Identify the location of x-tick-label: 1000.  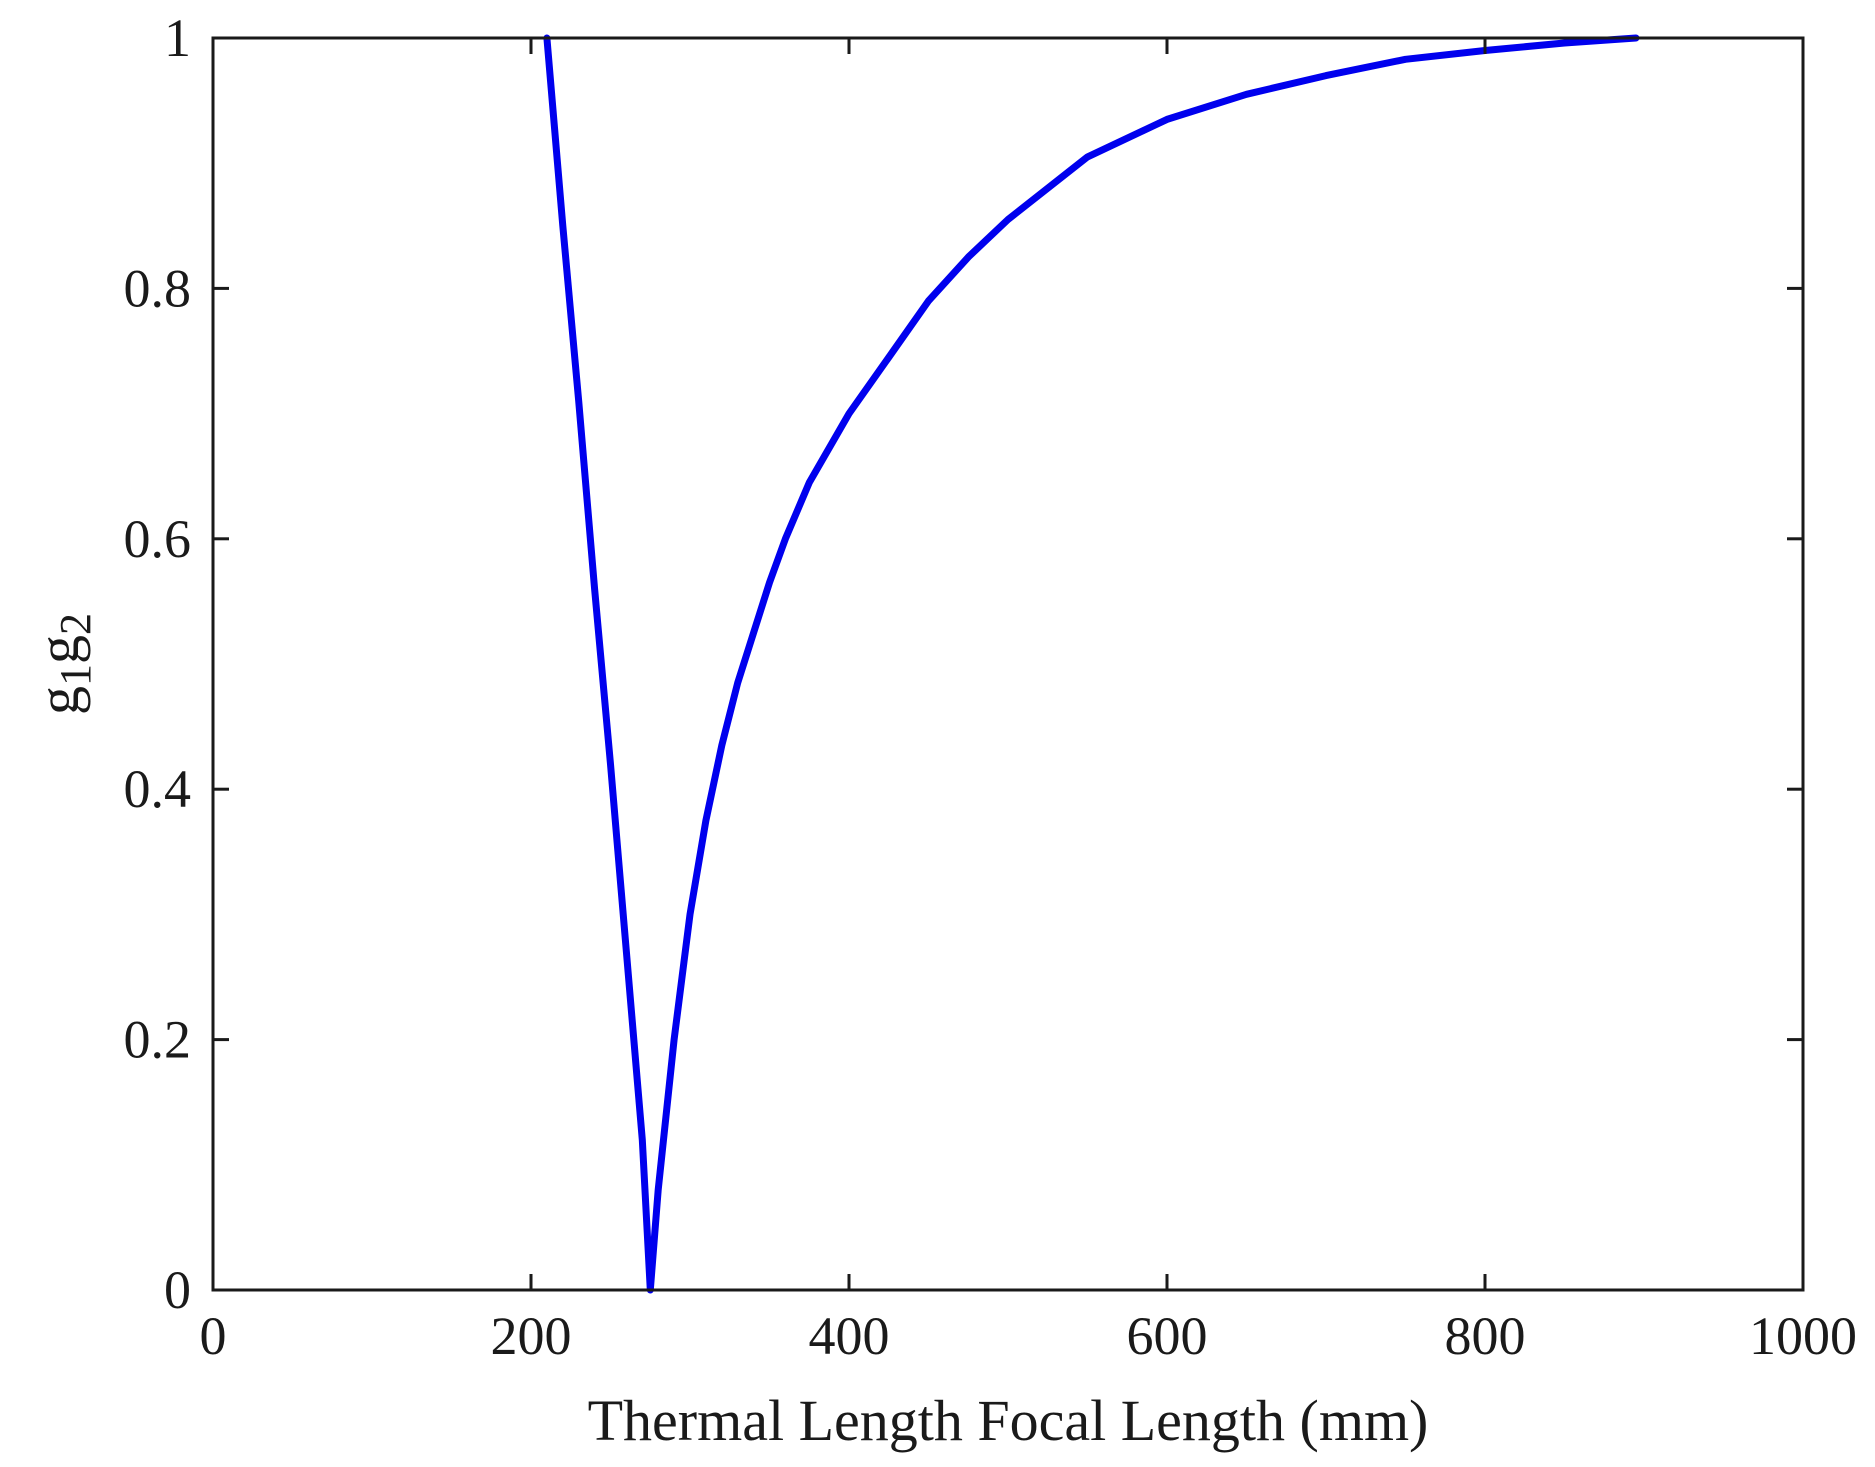
(1803, 1336).